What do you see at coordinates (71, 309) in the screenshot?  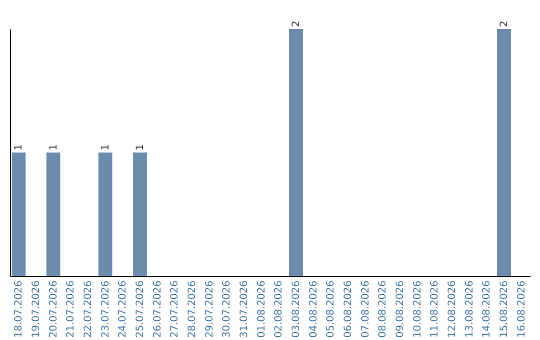 I see `x-tick-label: 21.07.2026` at bounding box center [71, 309].